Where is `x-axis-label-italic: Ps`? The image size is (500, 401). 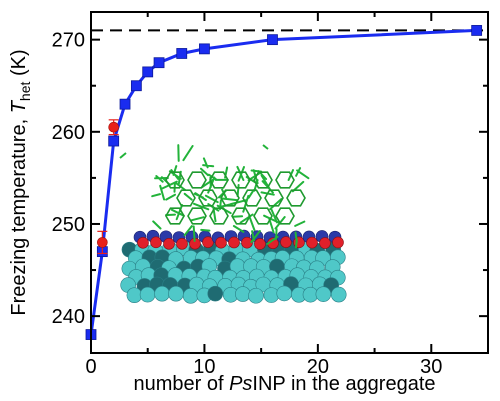 x-axis-label-italic: Ps is located at coordinates (240, 384).